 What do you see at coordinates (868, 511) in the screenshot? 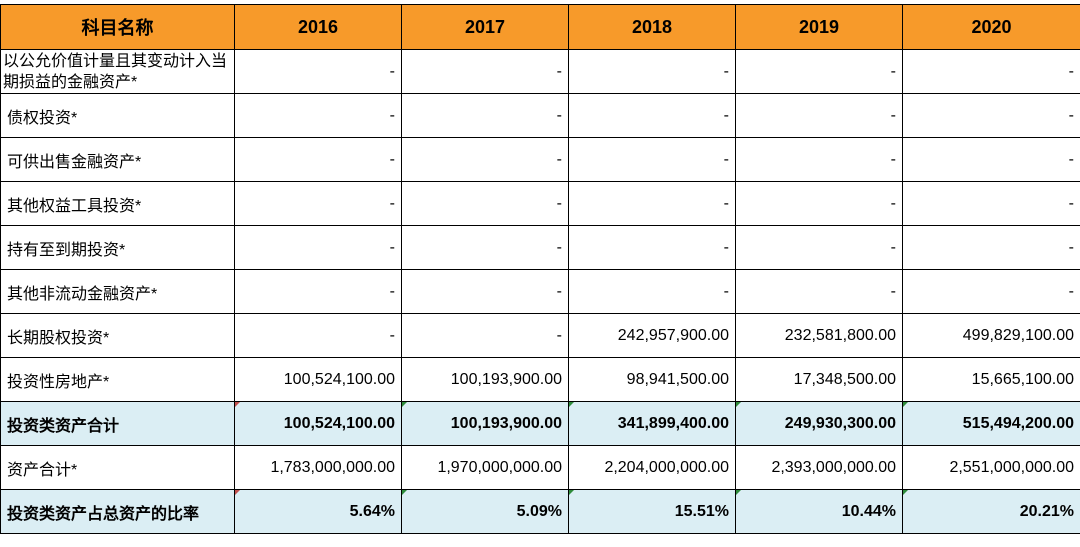
I see `value-text: 10.44%` at bounding box center [868, 511].